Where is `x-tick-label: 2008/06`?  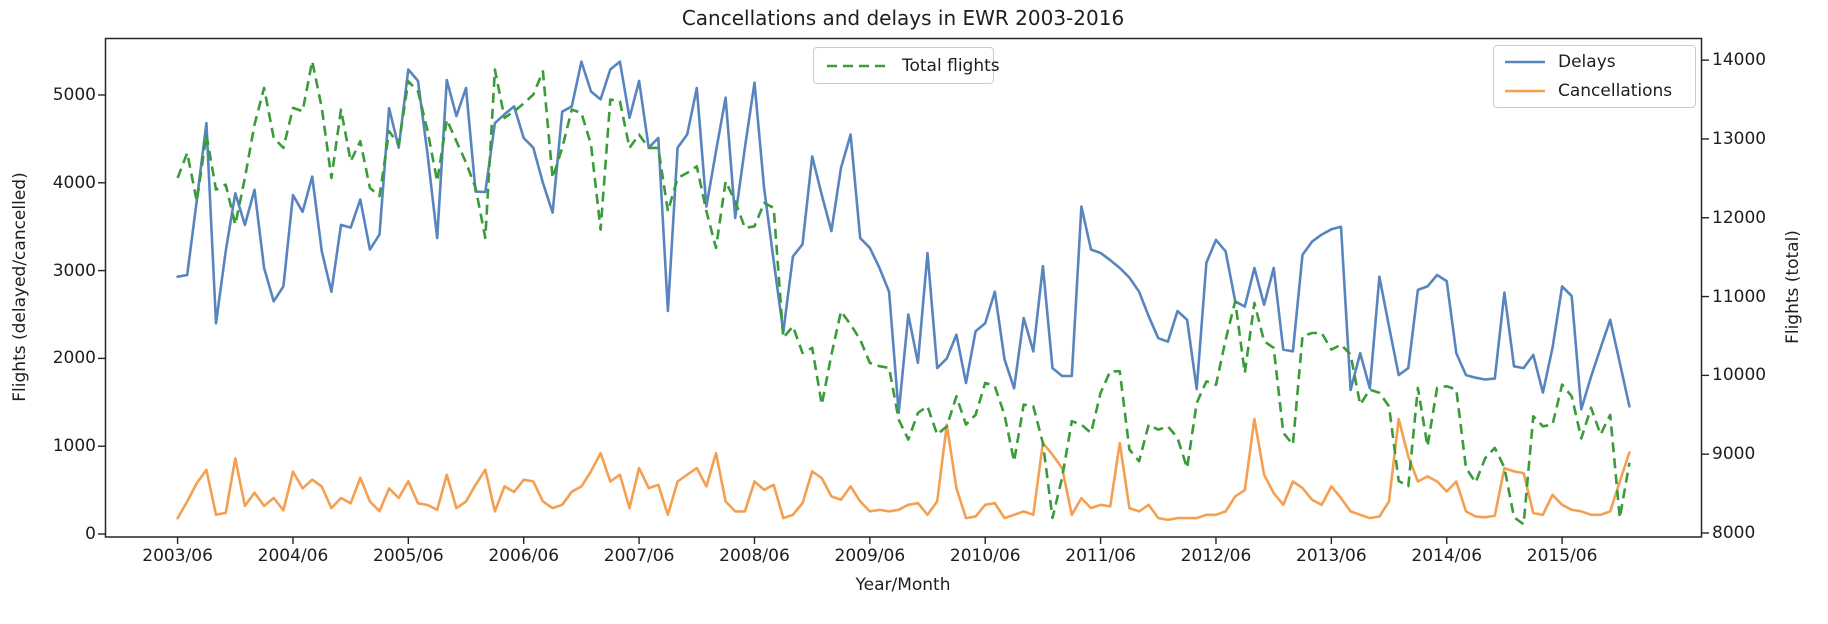 x-tick-label: 2008/06 is located at coordinates (754, 556).